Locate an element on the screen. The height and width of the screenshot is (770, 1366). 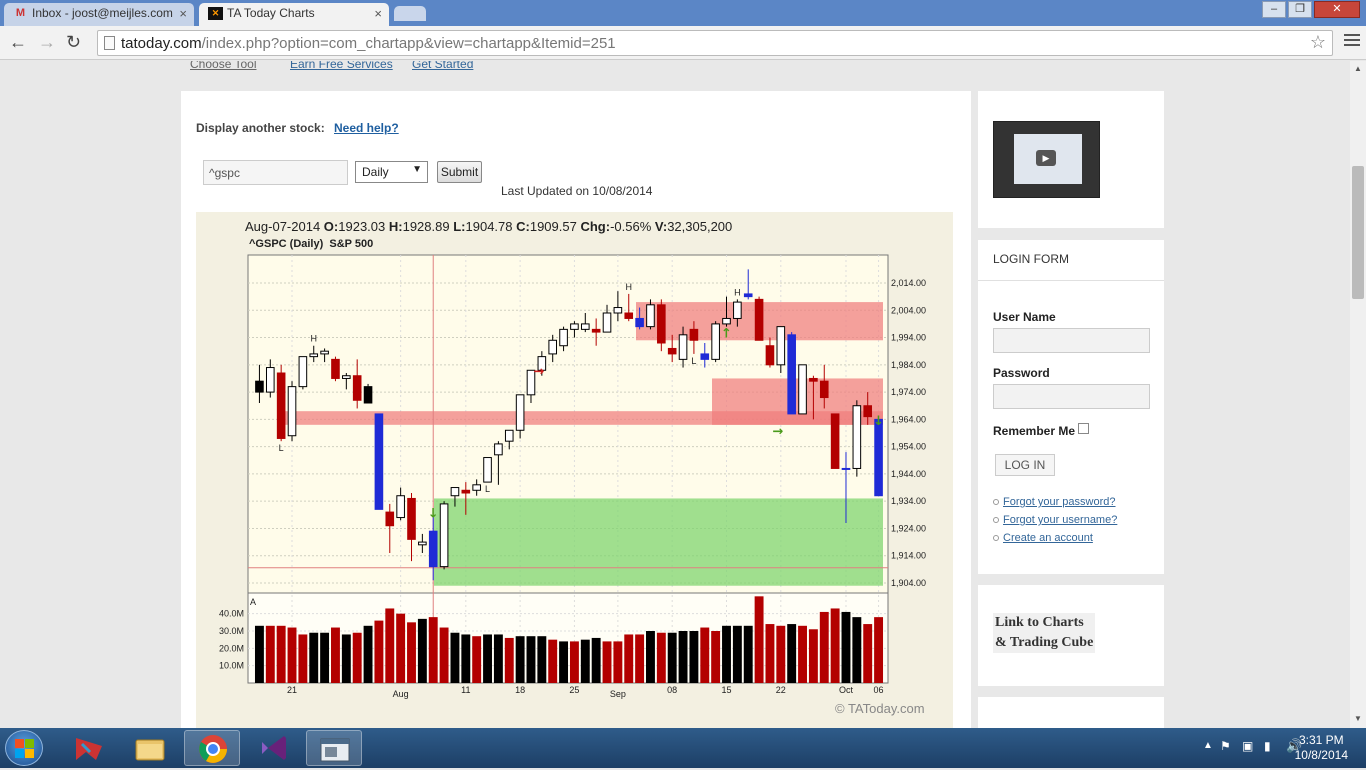
page-scrollbar: ▲ ▼ is located at coordinates (1358, 394).